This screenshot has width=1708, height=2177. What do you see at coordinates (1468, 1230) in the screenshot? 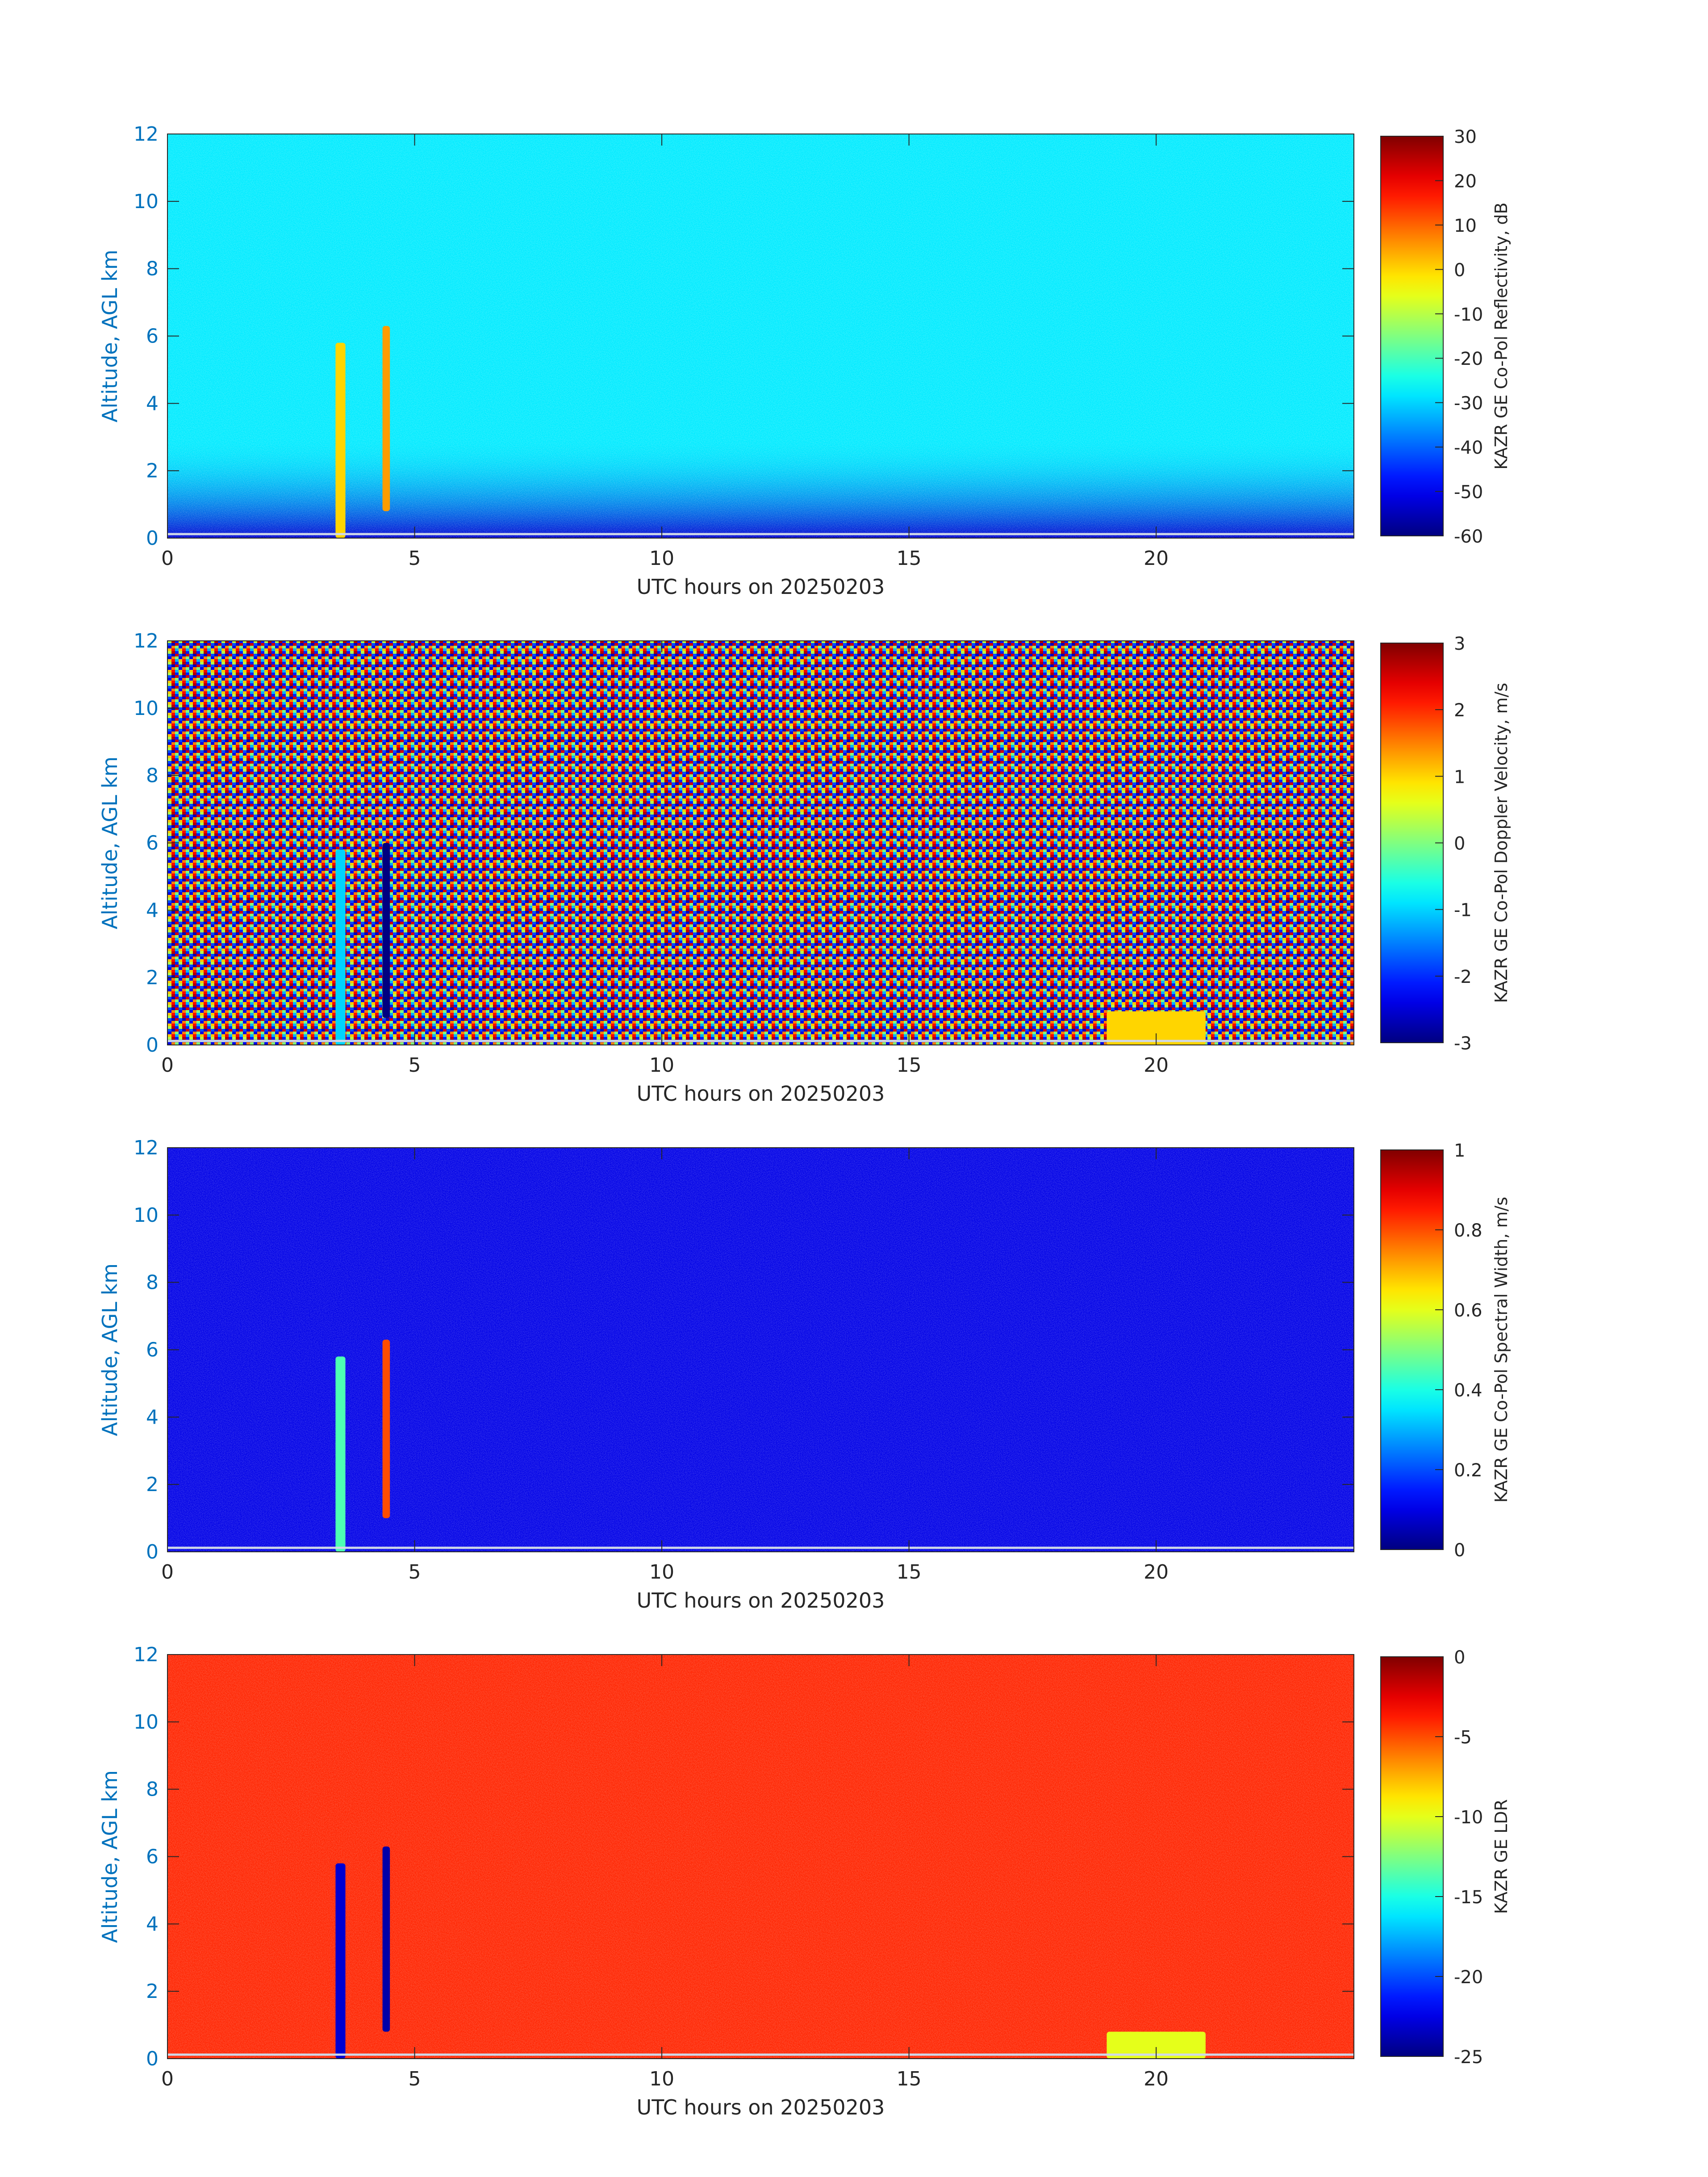
I see `colorbar-tick-label: 0.8` at bounding box center [1468, 1230].